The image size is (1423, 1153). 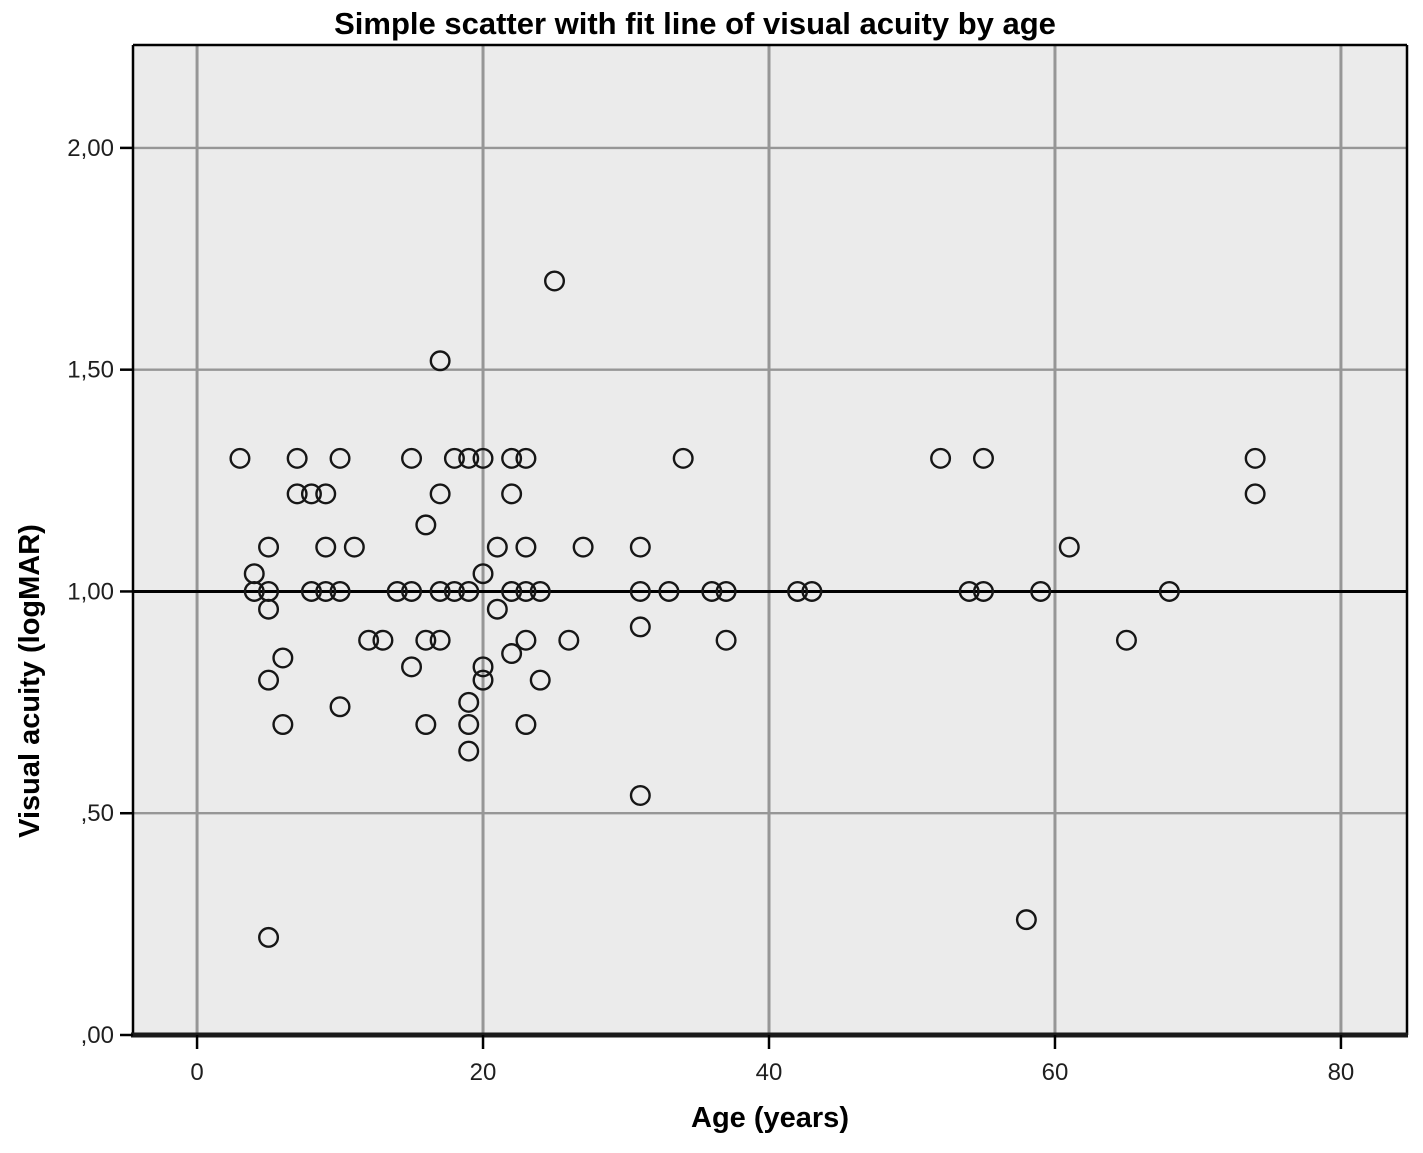 I want to click on x-tick-label: 60, so click(x=1055, y=1072).